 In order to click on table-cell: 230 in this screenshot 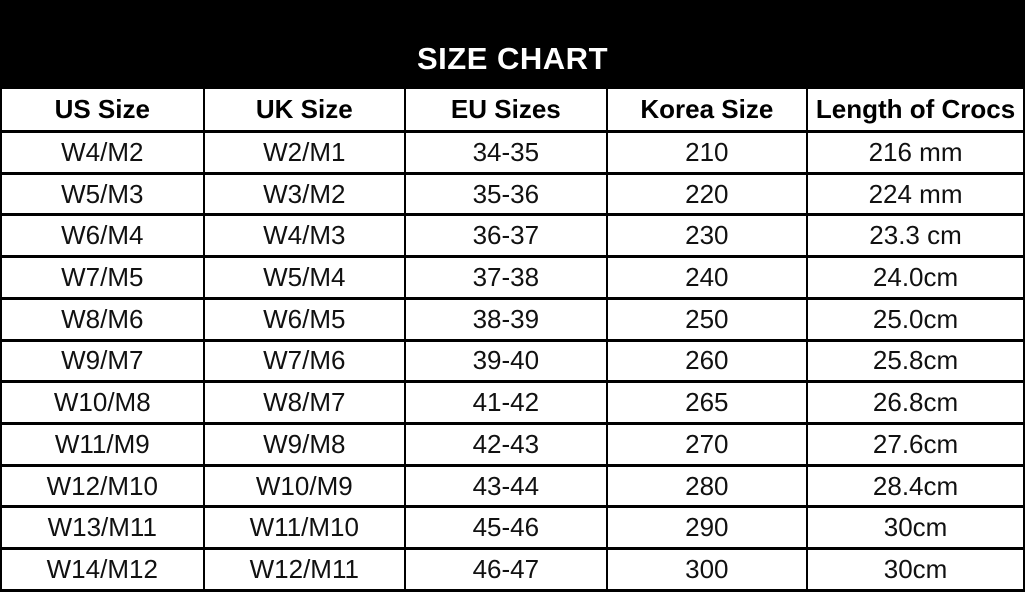, I will do `click(707, 236)`.